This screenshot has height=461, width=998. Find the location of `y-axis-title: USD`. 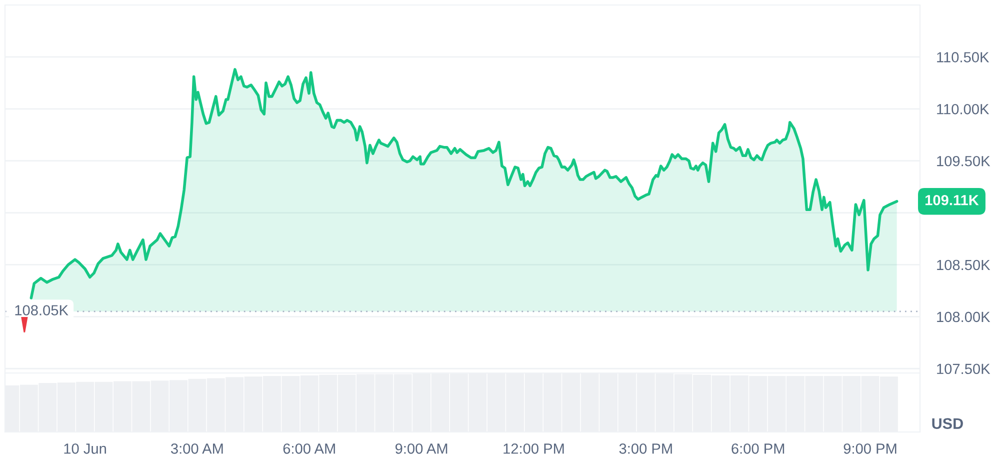

y-axis-title: USD is located at coordinates (947, 423).